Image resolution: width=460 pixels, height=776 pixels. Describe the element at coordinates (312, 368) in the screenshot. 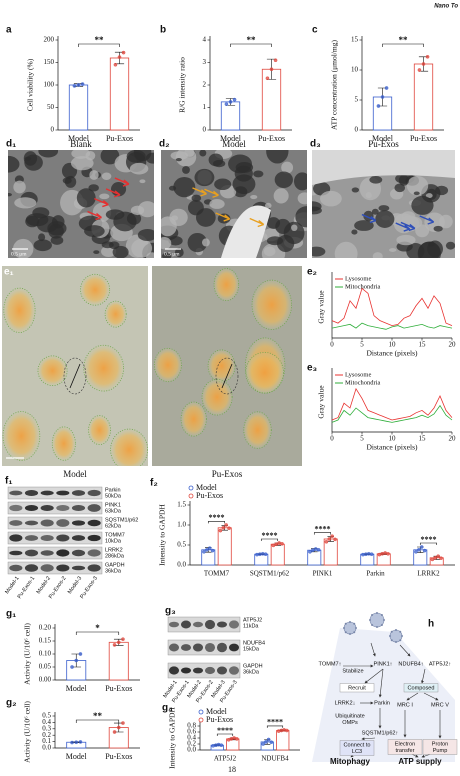

I see `panel-label: e₃` at that location.